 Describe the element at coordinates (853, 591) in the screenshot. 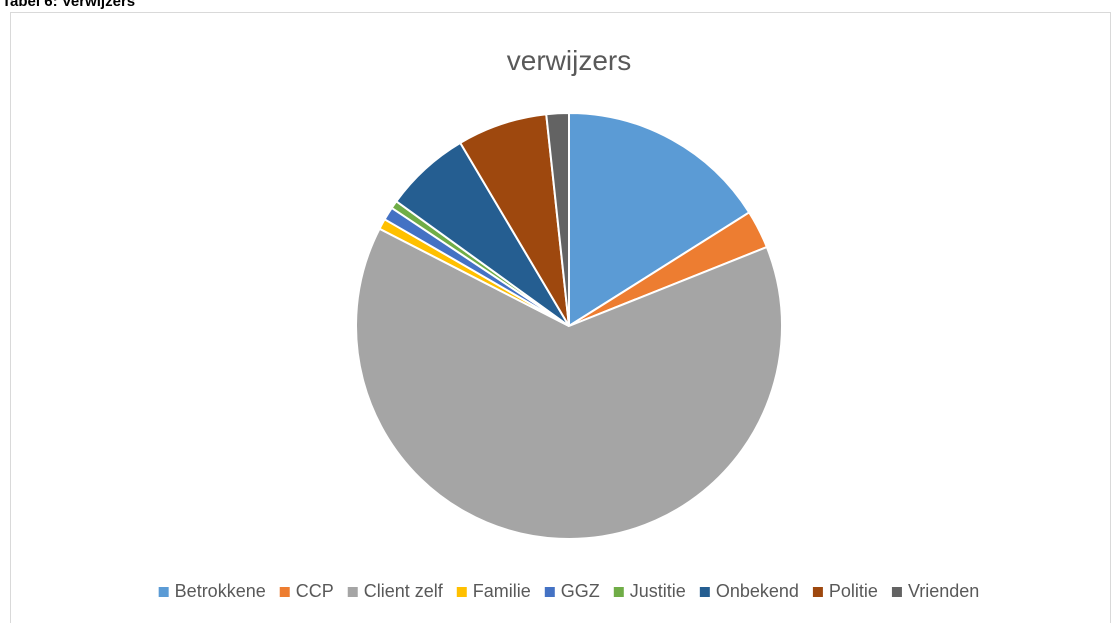

I see `legend-label: Politie` at that location.